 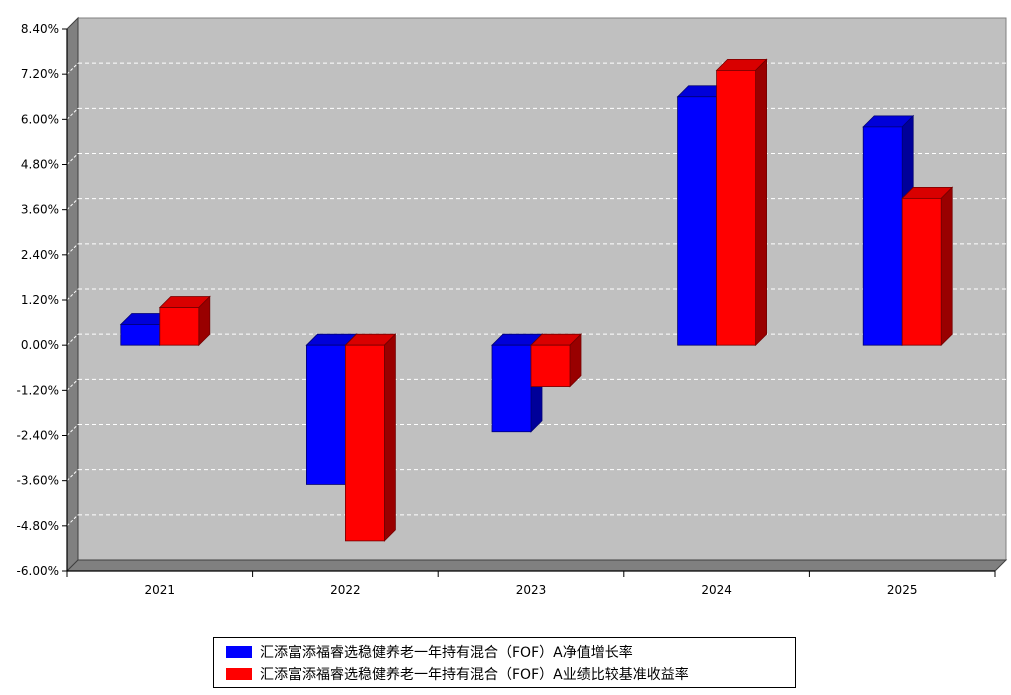 What do you see at coordinates (40, 210) in the screenshot?
I see `y-tick-label: 3.60%` at bounding box center [40, 210].